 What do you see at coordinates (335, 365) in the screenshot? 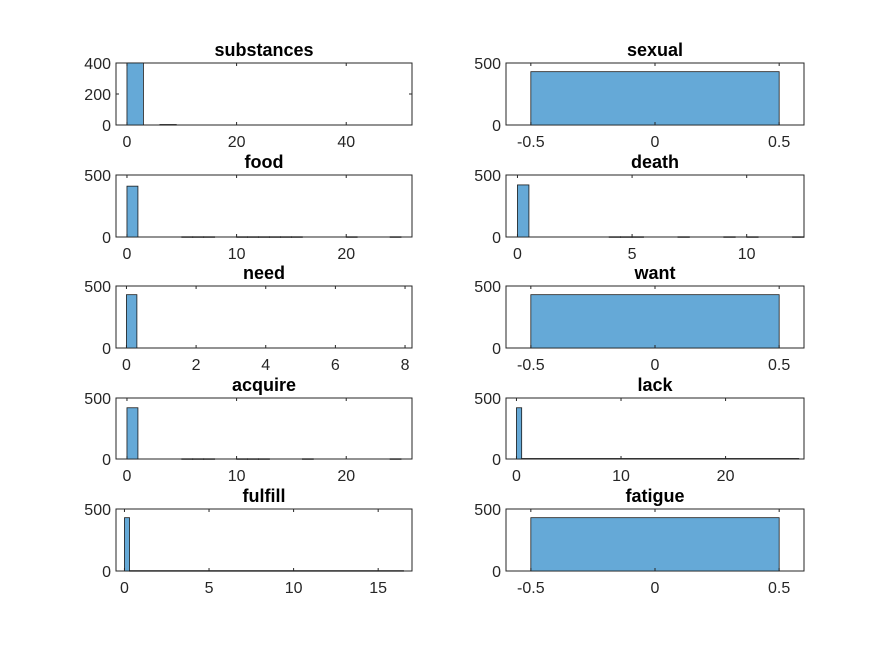
I see `x-tick-label: 6` at bounding box center [335, 365].